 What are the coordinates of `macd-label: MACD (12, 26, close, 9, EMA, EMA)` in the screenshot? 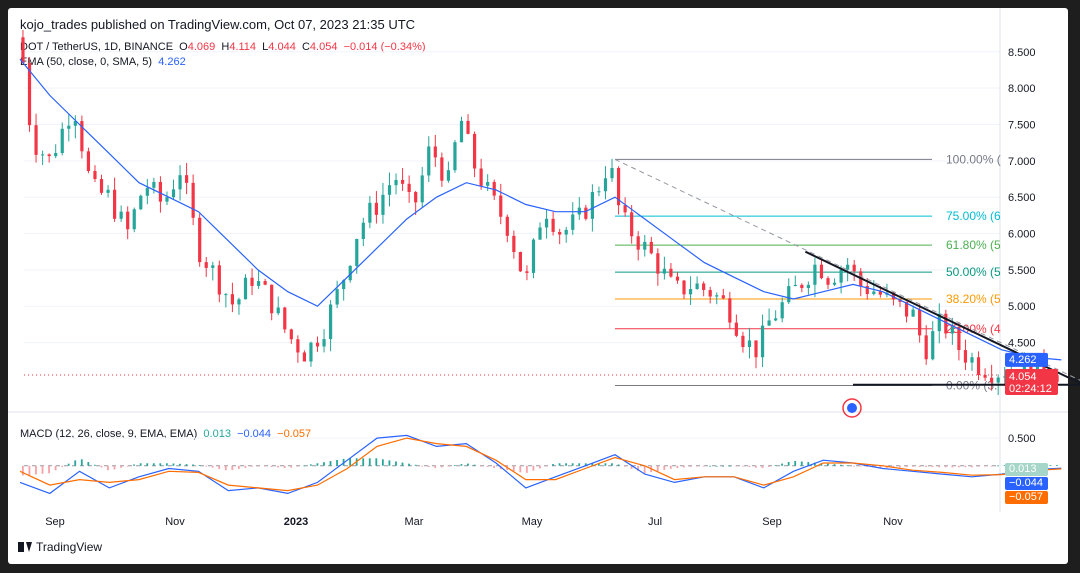 It's located at (109, 434).